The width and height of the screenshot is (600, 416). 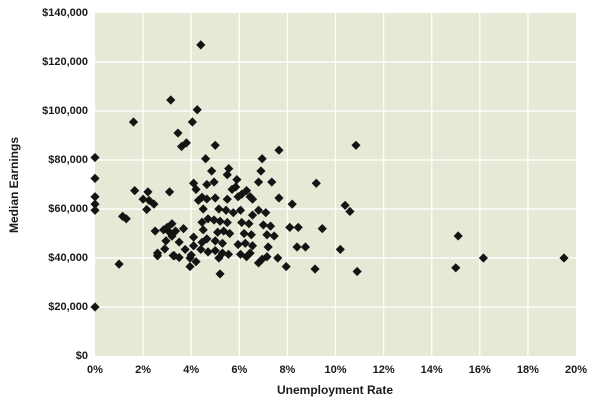 I want to click on y-axis-tick-label: $60,000, so click(x=68, y=209).